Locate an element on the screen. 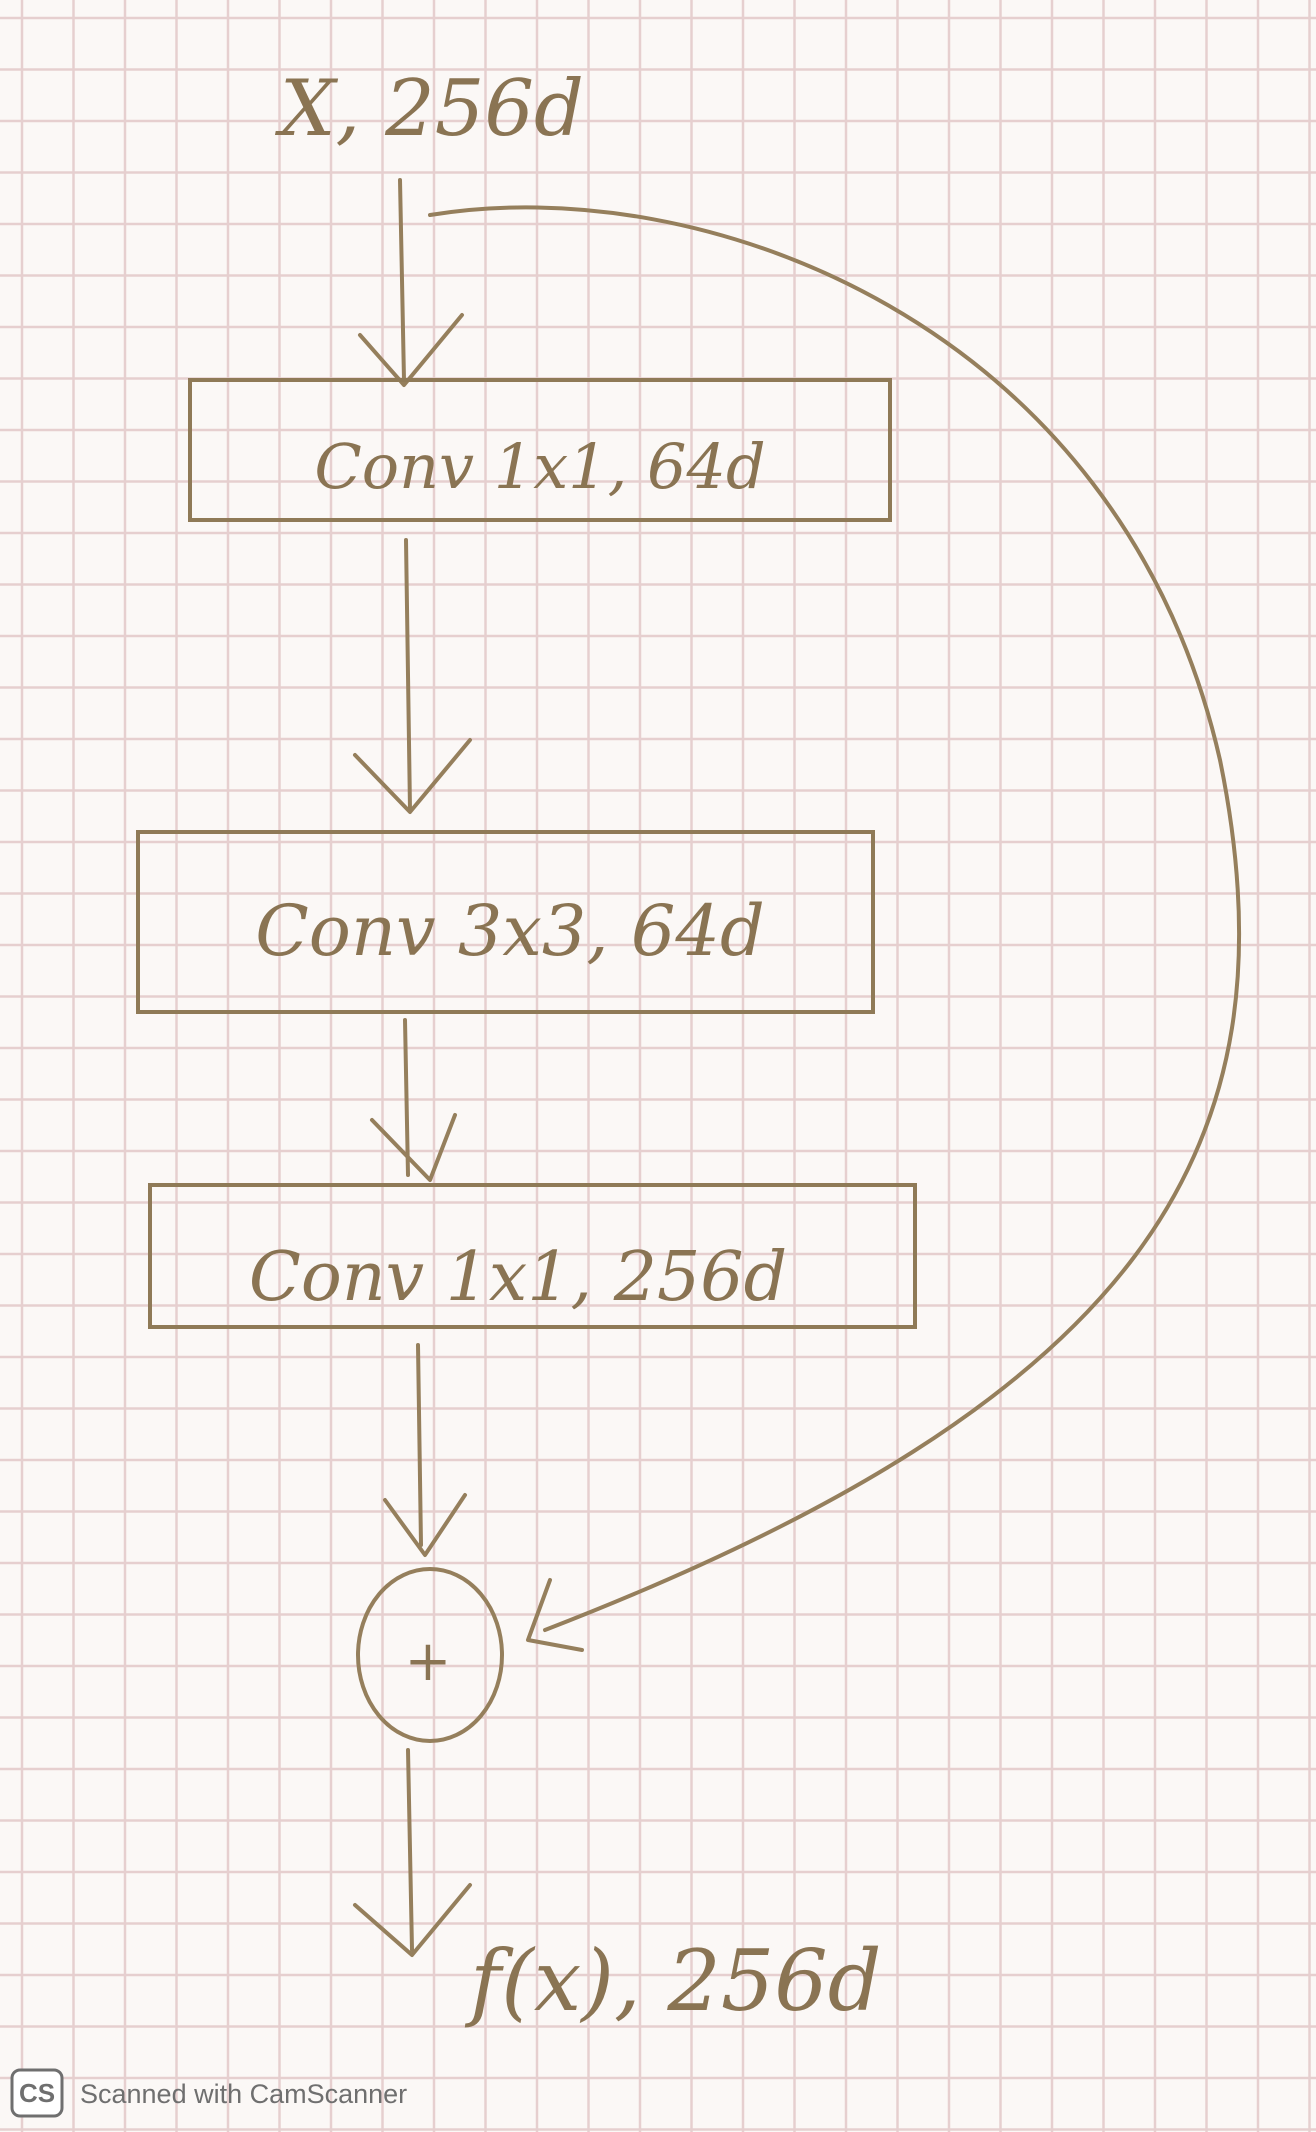 This screenshot has height=2132, width=1316. input-arrow is located at coordinates (411, 282).